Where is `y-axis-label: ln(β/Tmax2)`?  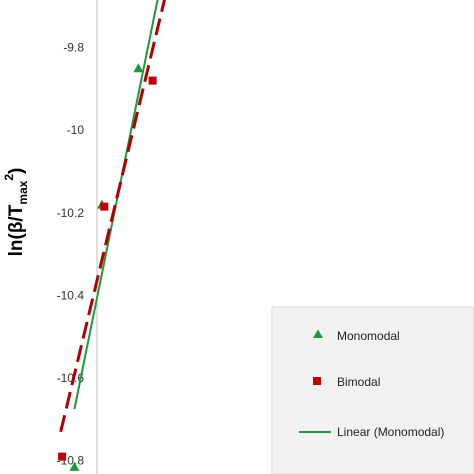
y-axis-label: ln(β/Tmax2) is located at coordinates (16, 212).